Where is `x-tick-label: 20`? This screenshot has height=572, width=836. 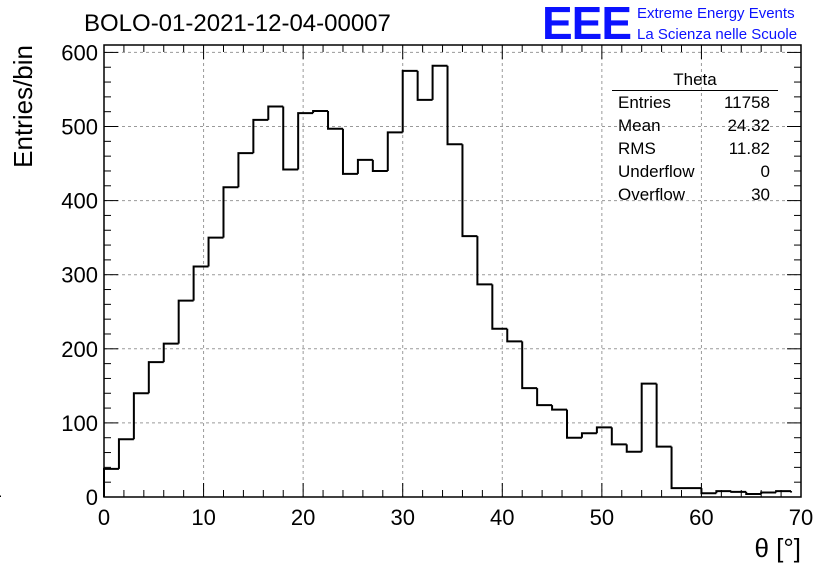 x-tick-label: 20 is located at coordinates (303, 517).